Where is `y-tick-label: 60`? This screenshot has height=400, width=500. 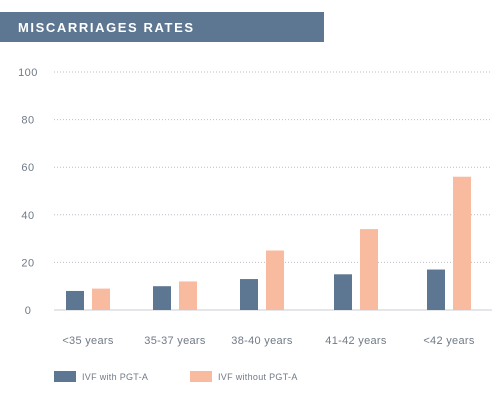 y-tick-label: 60 is located at coordinates (27, 168).